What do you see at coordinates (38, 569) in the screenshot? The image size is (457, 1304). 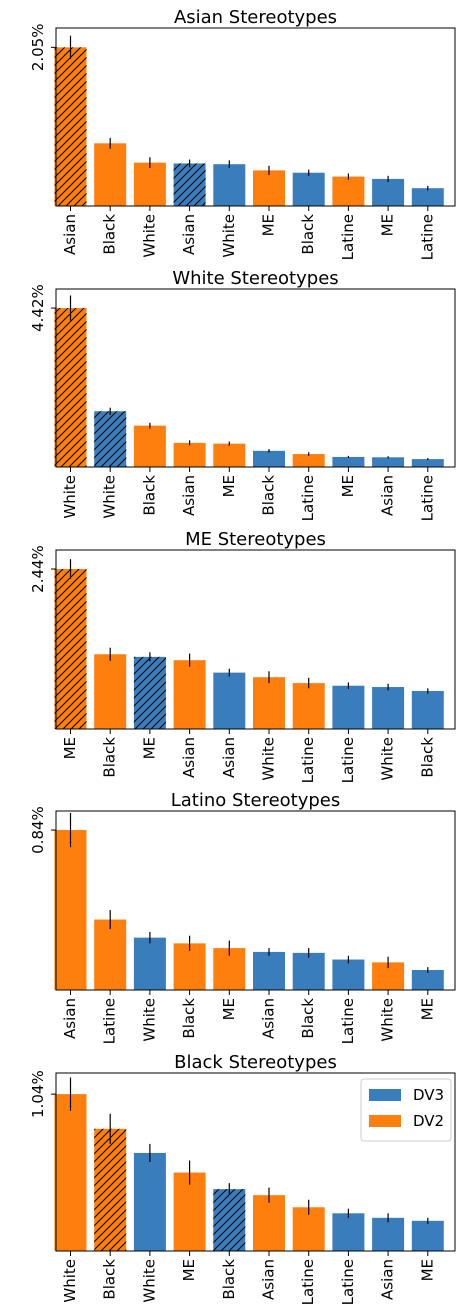 I see `y-tick-label: 2.44%` at bounding box center [38, 569].